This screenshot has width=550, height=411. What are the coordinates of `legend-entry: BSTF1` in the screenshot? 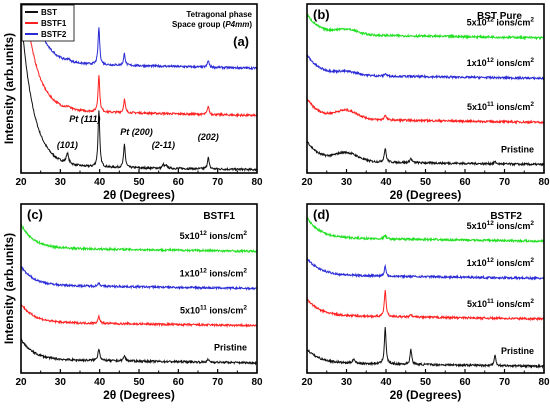 It's located at (54, 23).